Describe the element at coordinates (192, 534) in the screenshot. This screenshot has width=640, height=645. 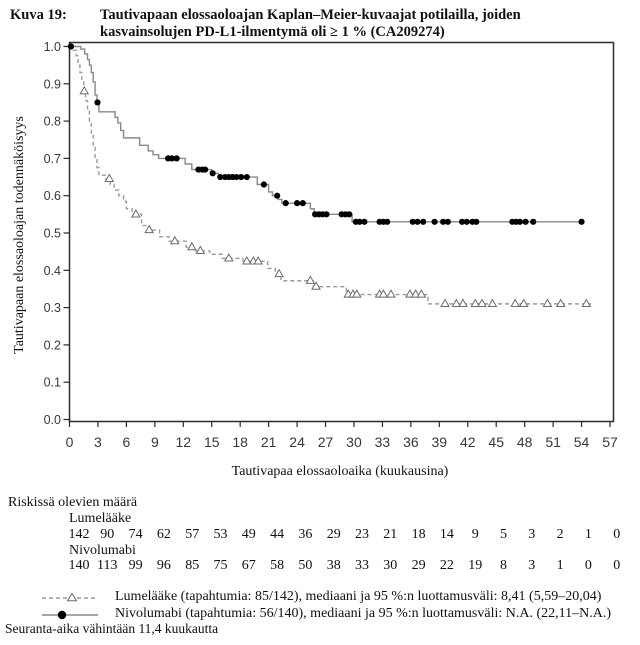
I see `risk-count: 57` at that location.